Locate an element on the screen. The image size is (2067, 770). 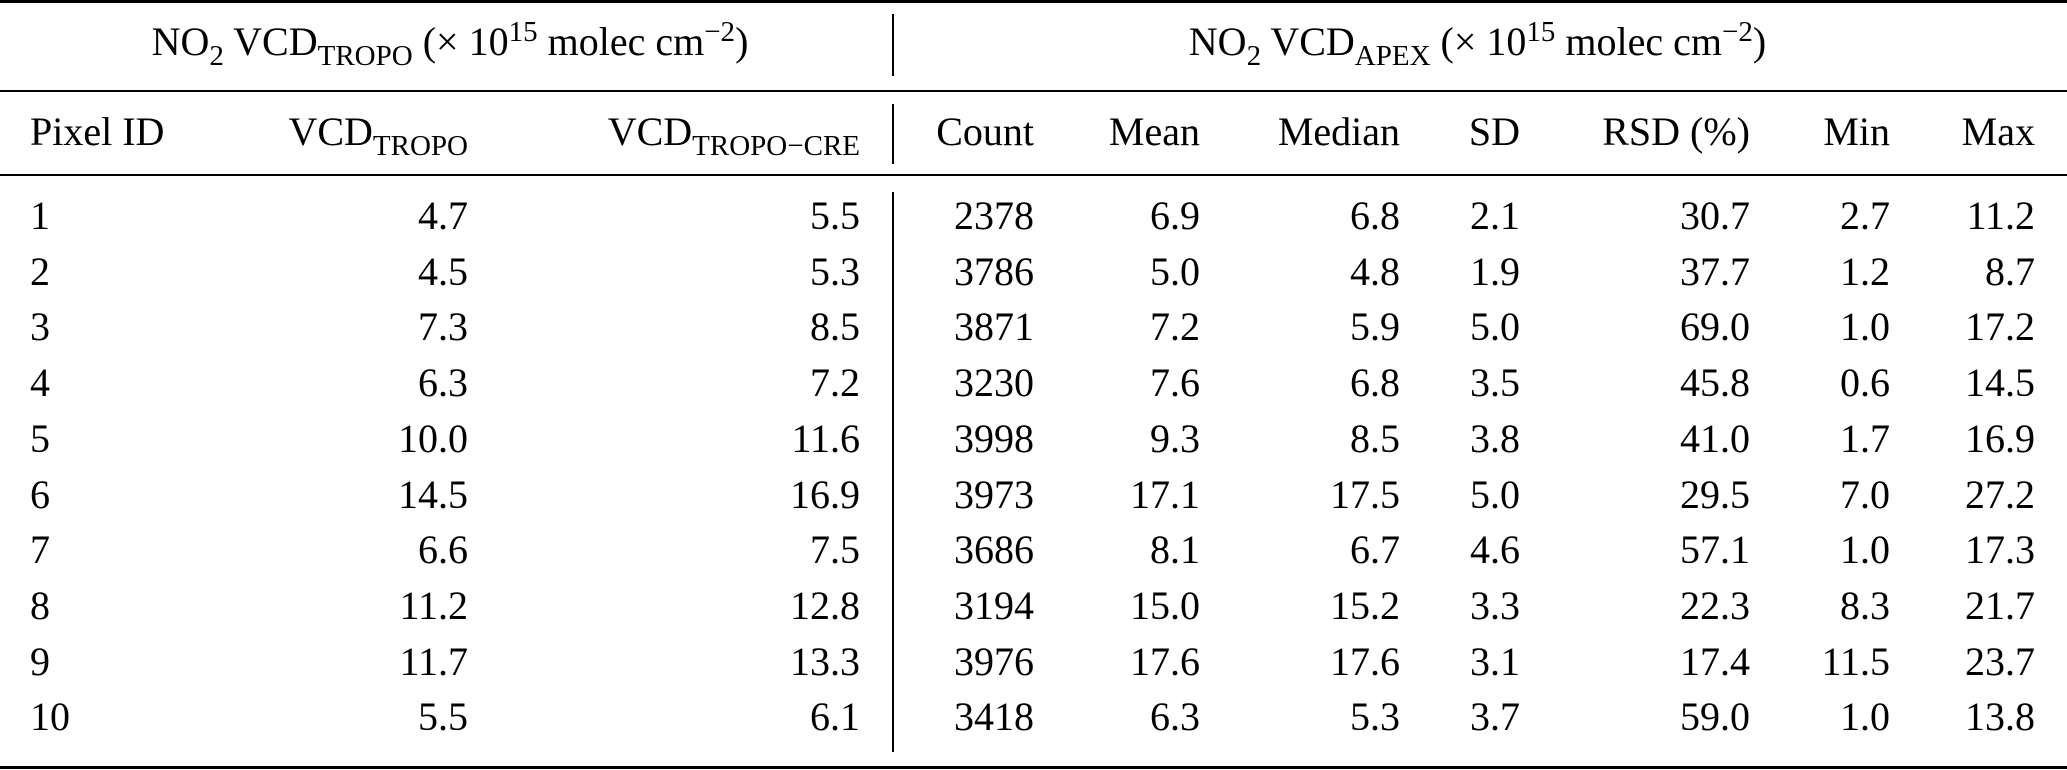
cell-count: 2378 is located at coordinates (994, 215).